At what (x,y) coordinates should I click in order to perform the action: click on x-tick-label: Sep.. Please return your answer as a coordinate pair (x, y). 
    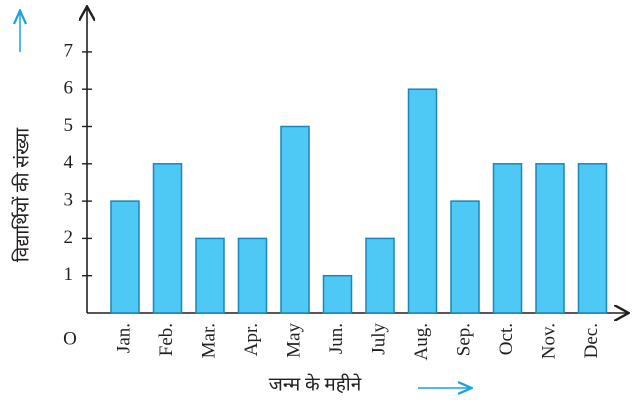
    Looking at the image, I should click on (463, 339).